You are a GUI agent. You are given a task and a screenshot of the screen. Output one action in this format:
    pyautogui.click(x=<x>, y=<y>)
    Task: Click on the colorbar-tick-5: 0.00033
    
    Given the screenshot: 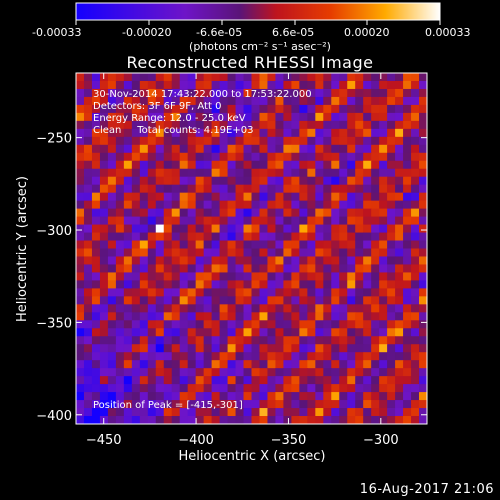 What is the action you would take?
    pyautogui.click(x=448, y=32)
    